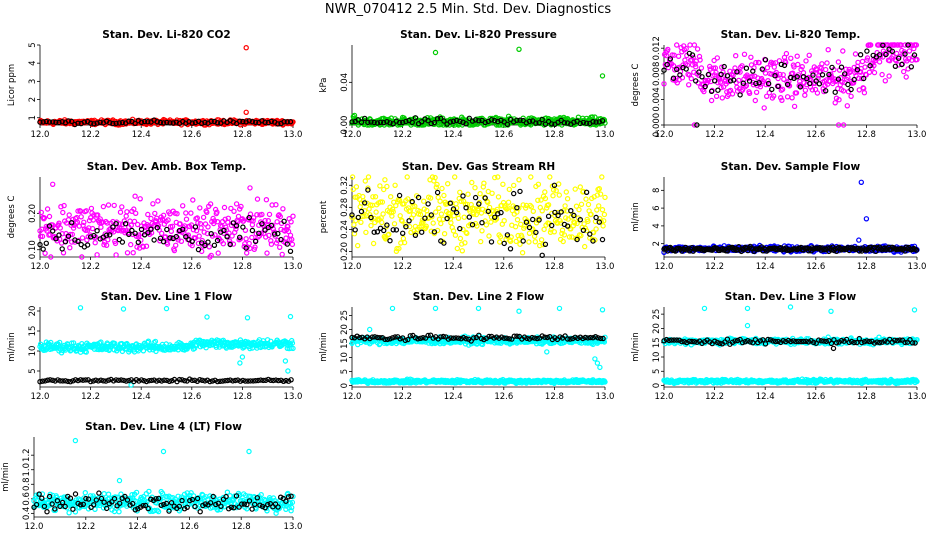  I want to click on x-tick-label: 12.0, so click(352, 135).